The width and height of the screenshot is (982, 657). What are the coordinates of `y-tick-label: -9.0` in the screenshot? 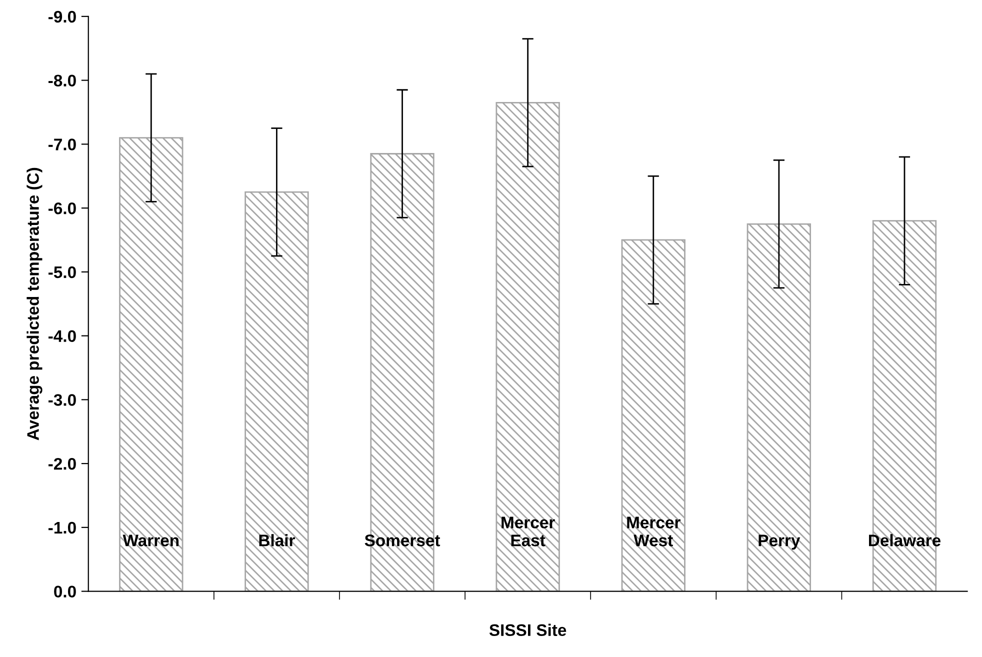 It's located at (62, 16).